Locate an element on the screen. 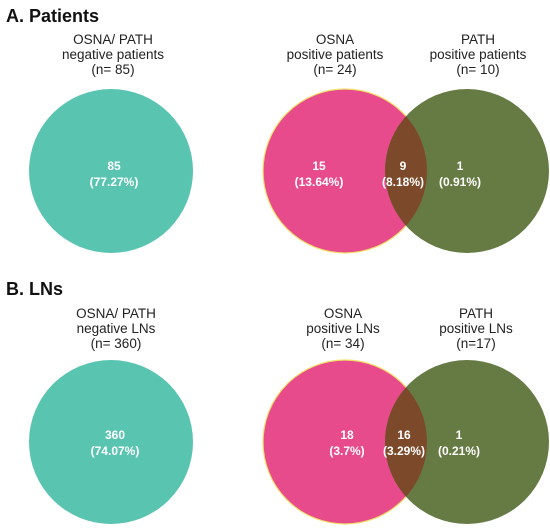 This screenshot has width=550, height=532. panel-a-path-circle is located at coordinates (467, 171).